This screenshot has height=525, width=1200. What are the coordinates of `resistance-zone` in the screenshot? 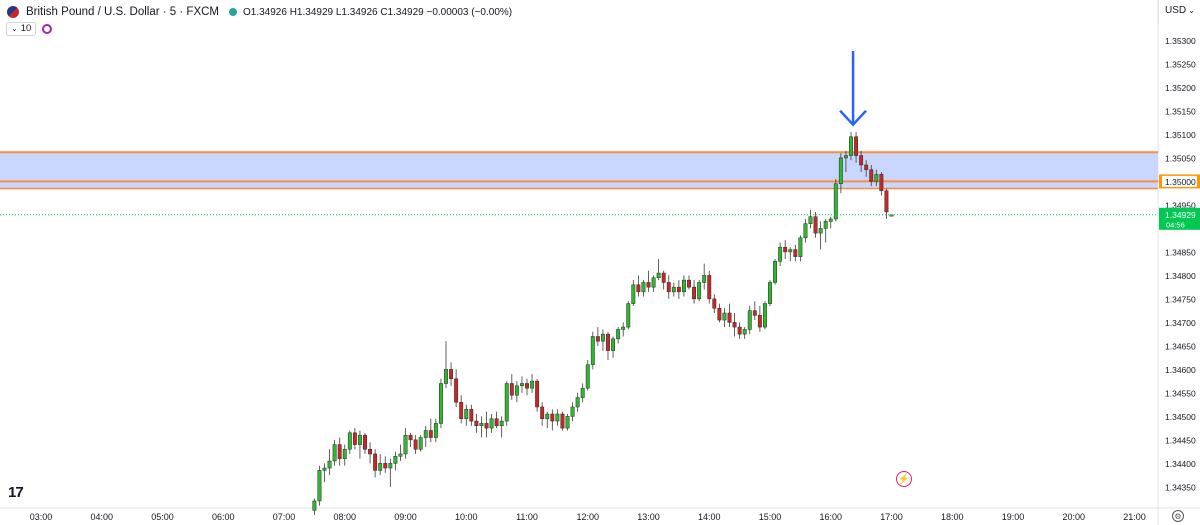 It's located at (579, 170).